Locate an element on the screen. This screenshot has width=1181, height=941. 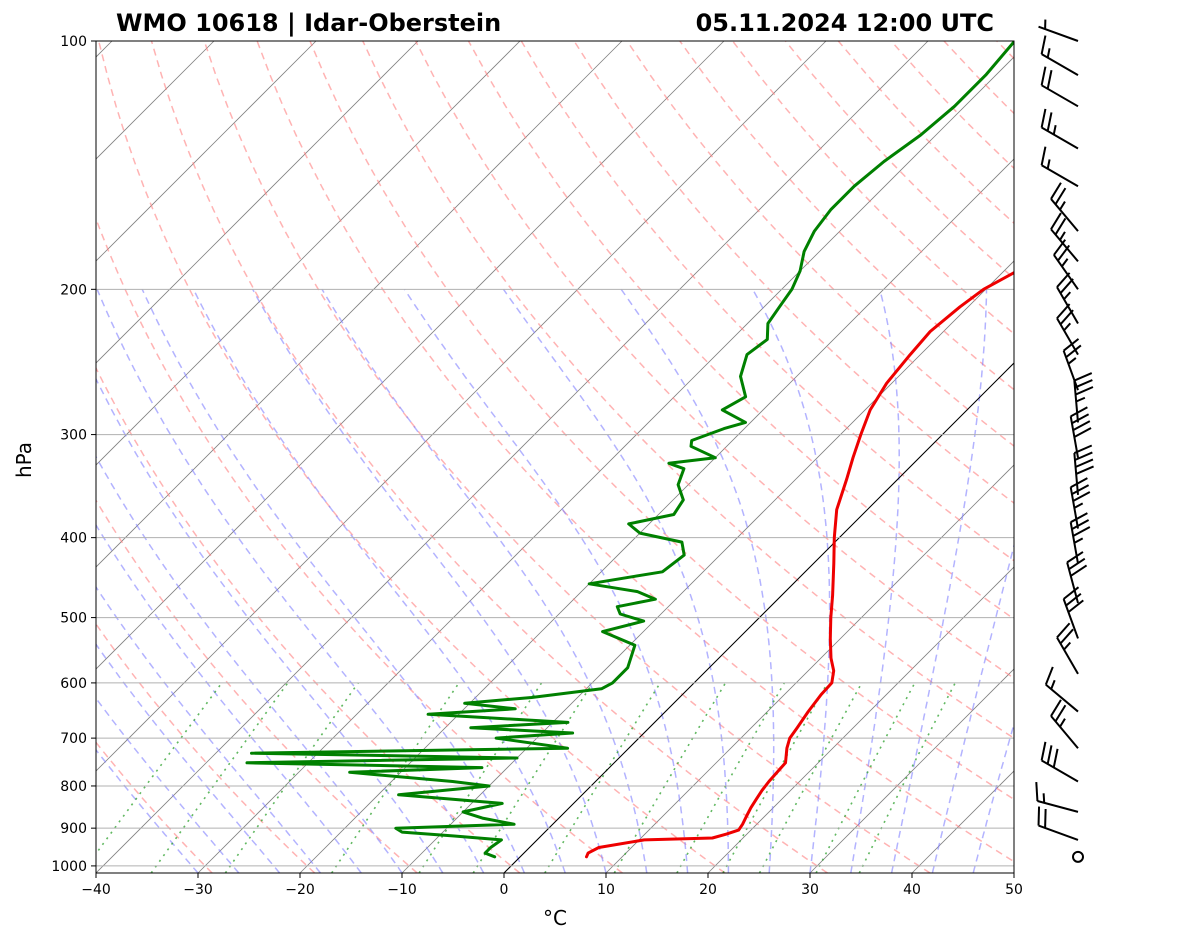
wind-barbs is located at coordinates (1064, 441).